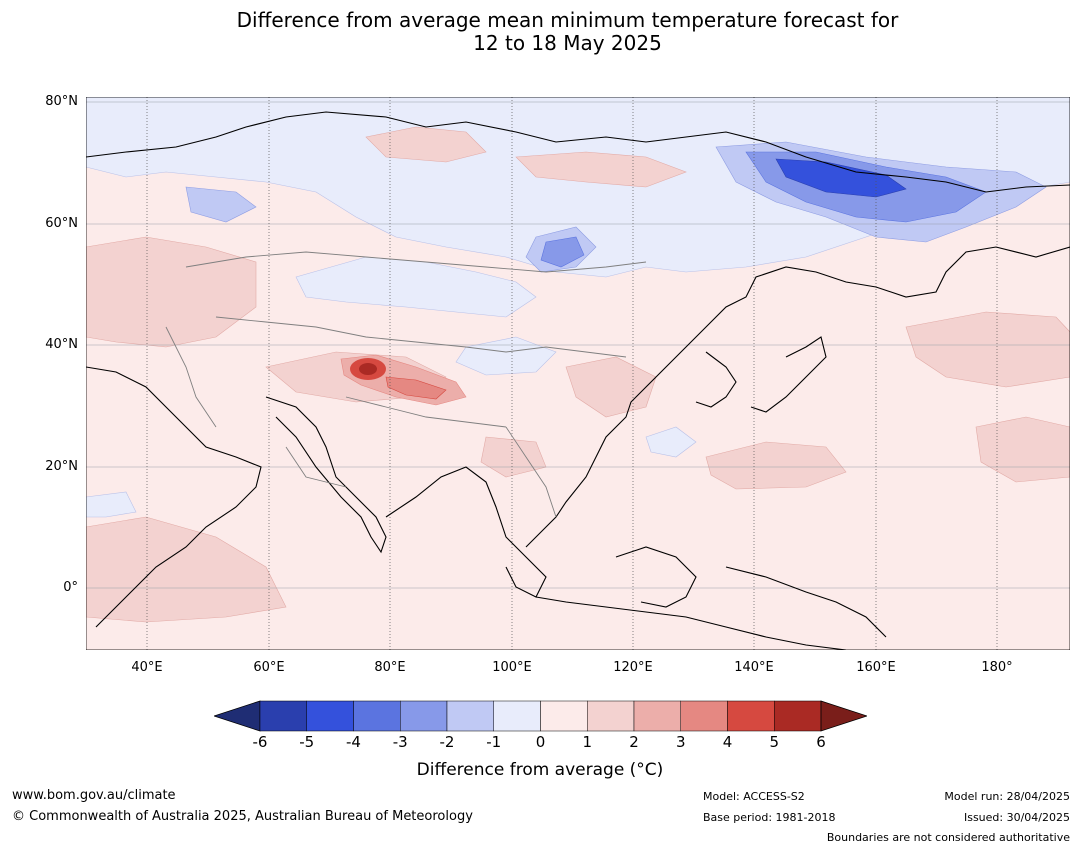  I want to click on lat-label-20n: 20°N, so click(61, 466).